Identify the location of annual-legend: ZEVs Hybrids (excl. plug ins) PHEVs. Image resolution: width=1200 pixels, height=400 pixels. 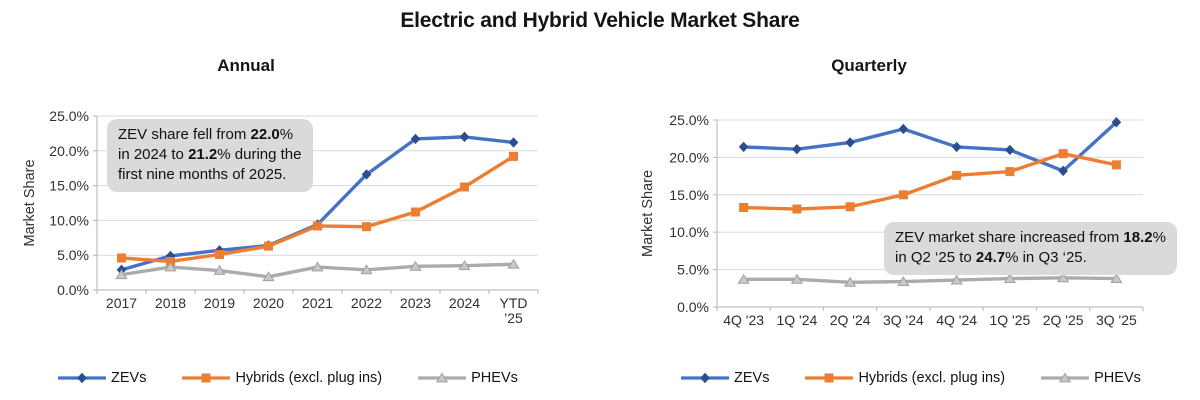
(288, 378).